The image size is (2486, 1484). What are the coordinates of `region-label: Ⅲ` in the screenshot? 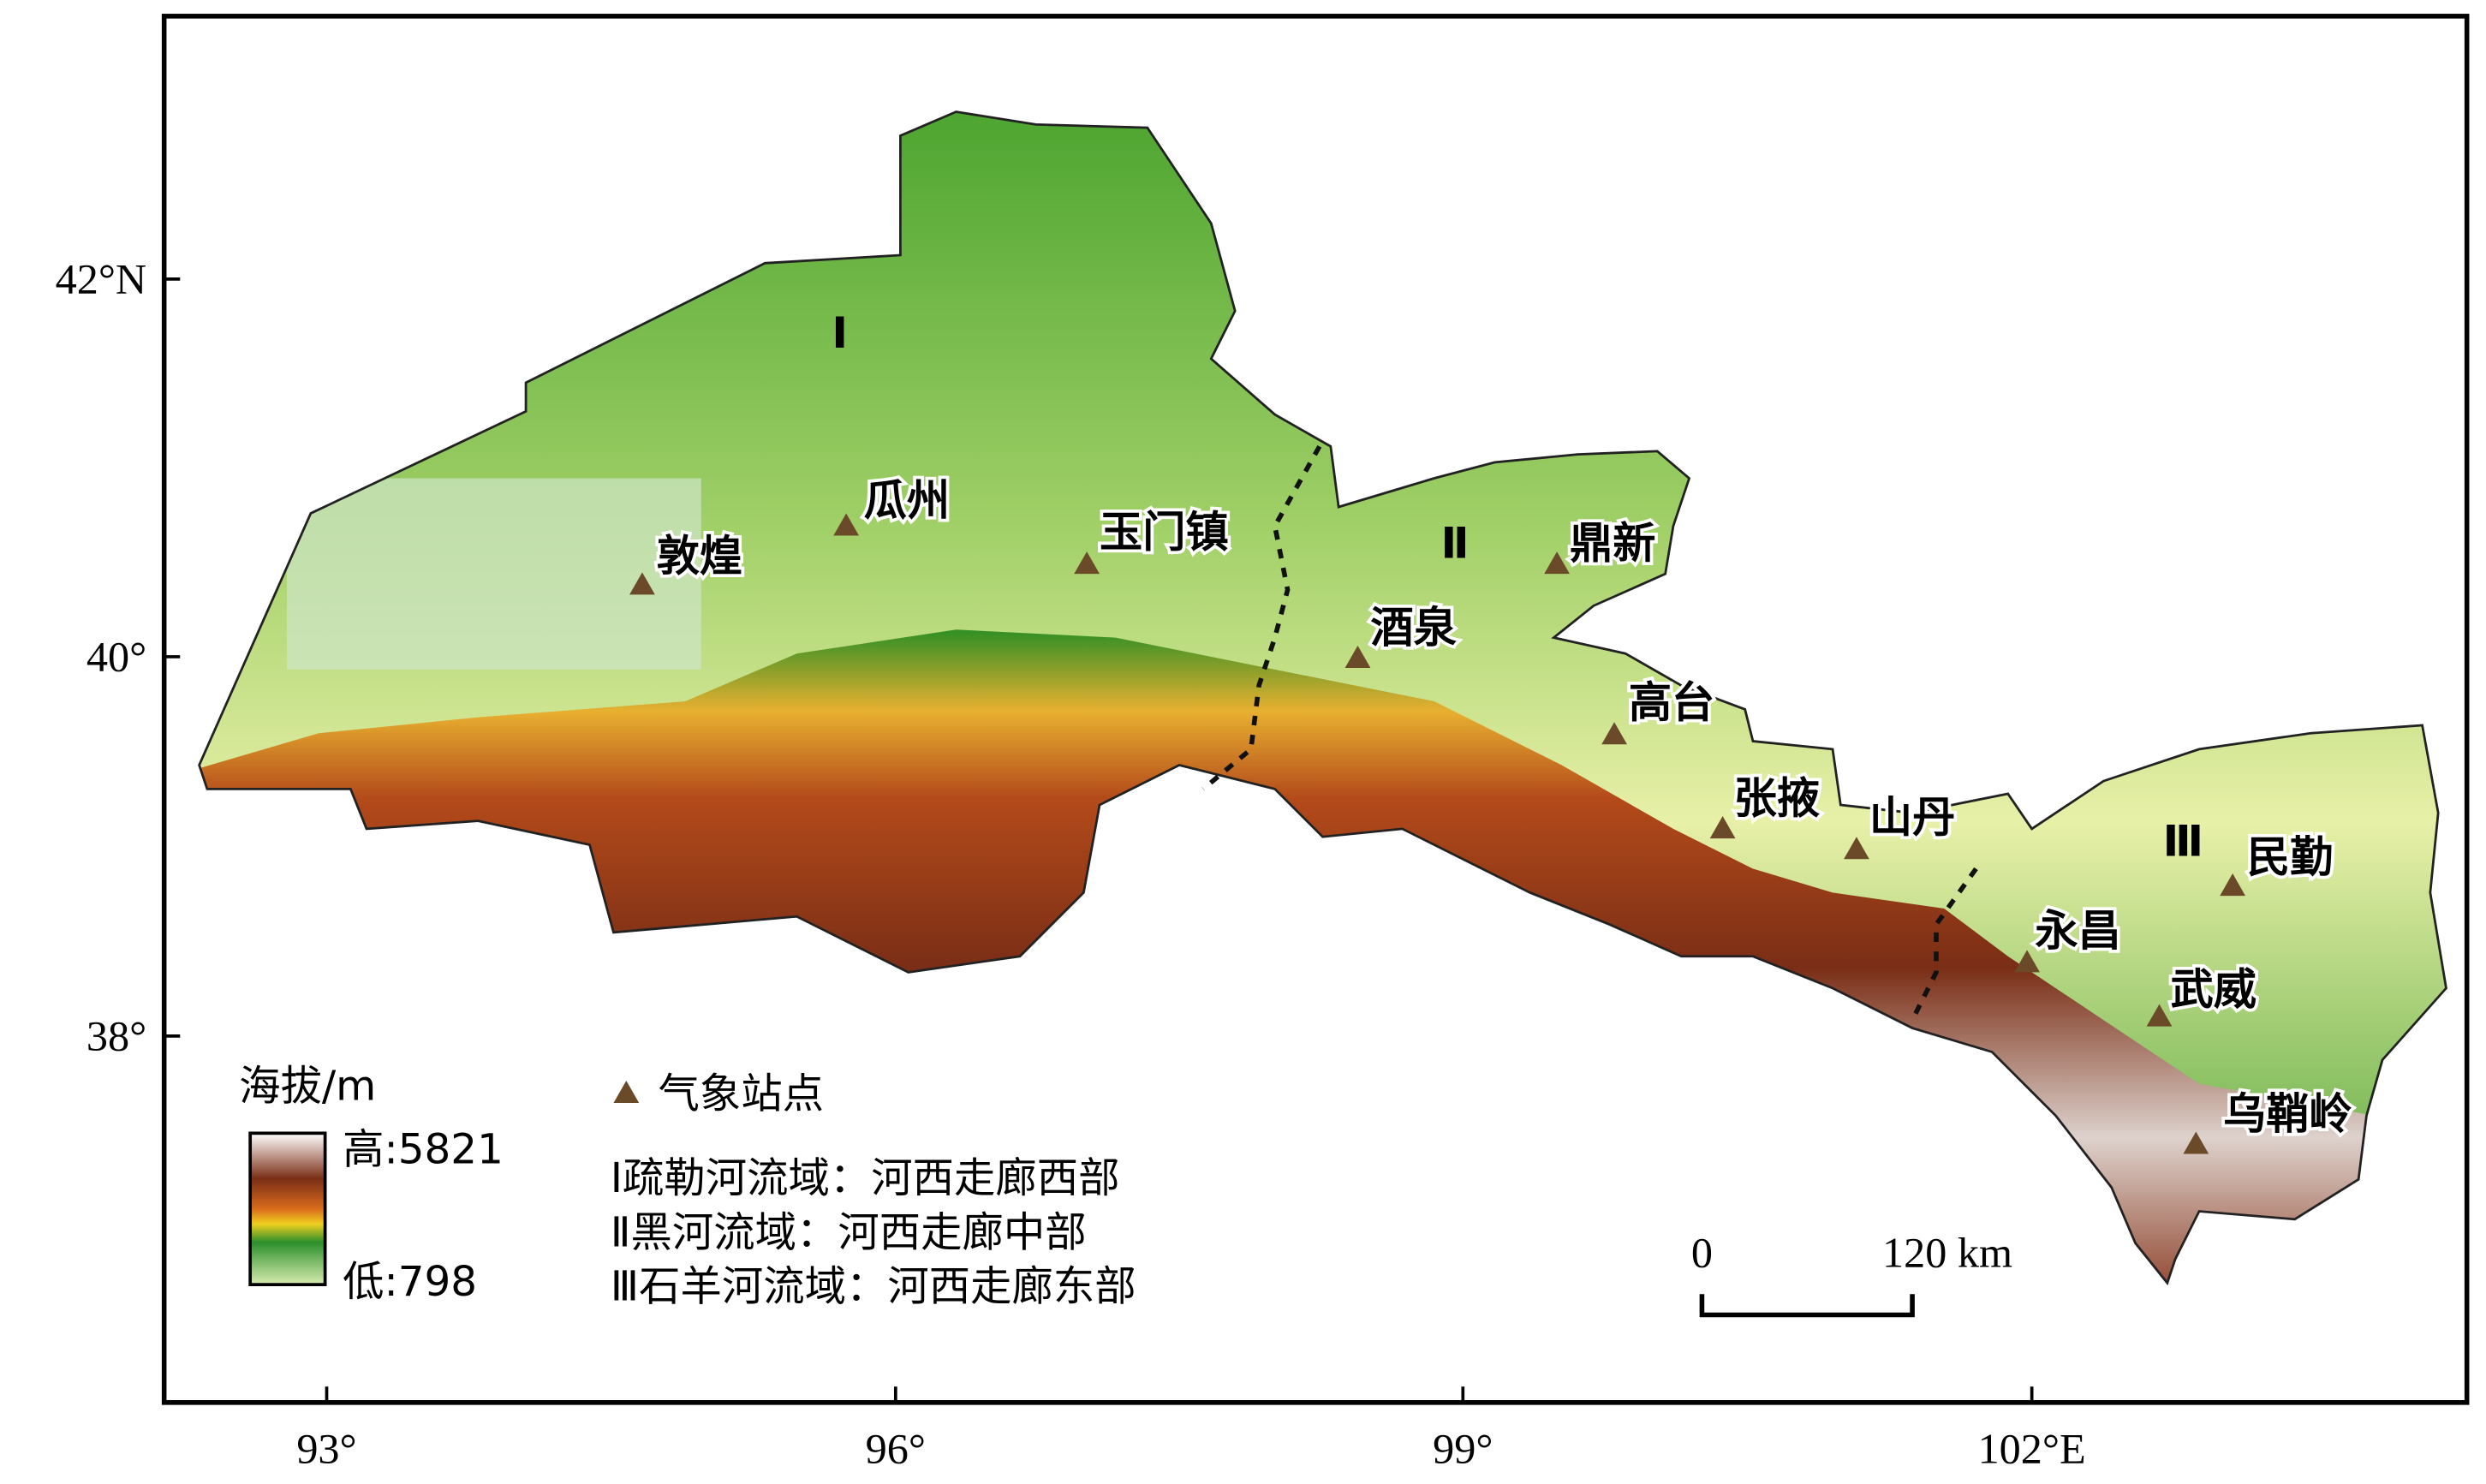 It's located at (2183, 841).